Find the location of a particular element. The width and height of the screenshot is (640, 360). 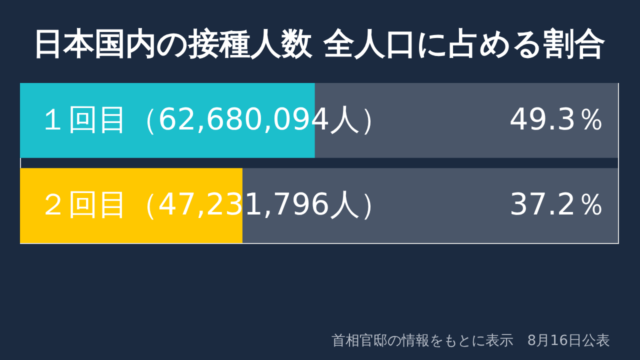

data-label: 37.2％ is located at coordinates (557, 205).